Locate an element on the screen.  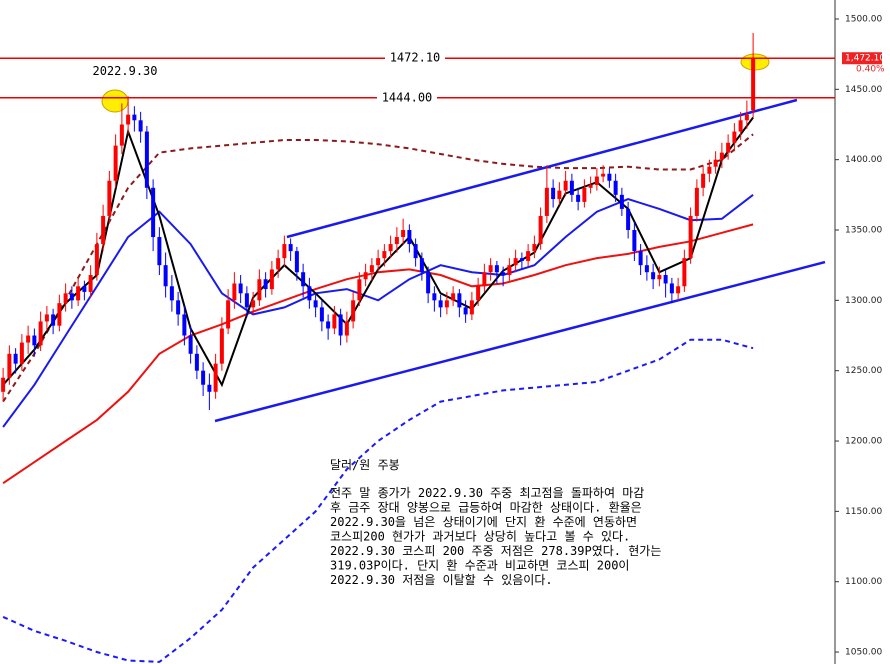
y-tick-label: 1250.00 is located at coordinates (863, 371).